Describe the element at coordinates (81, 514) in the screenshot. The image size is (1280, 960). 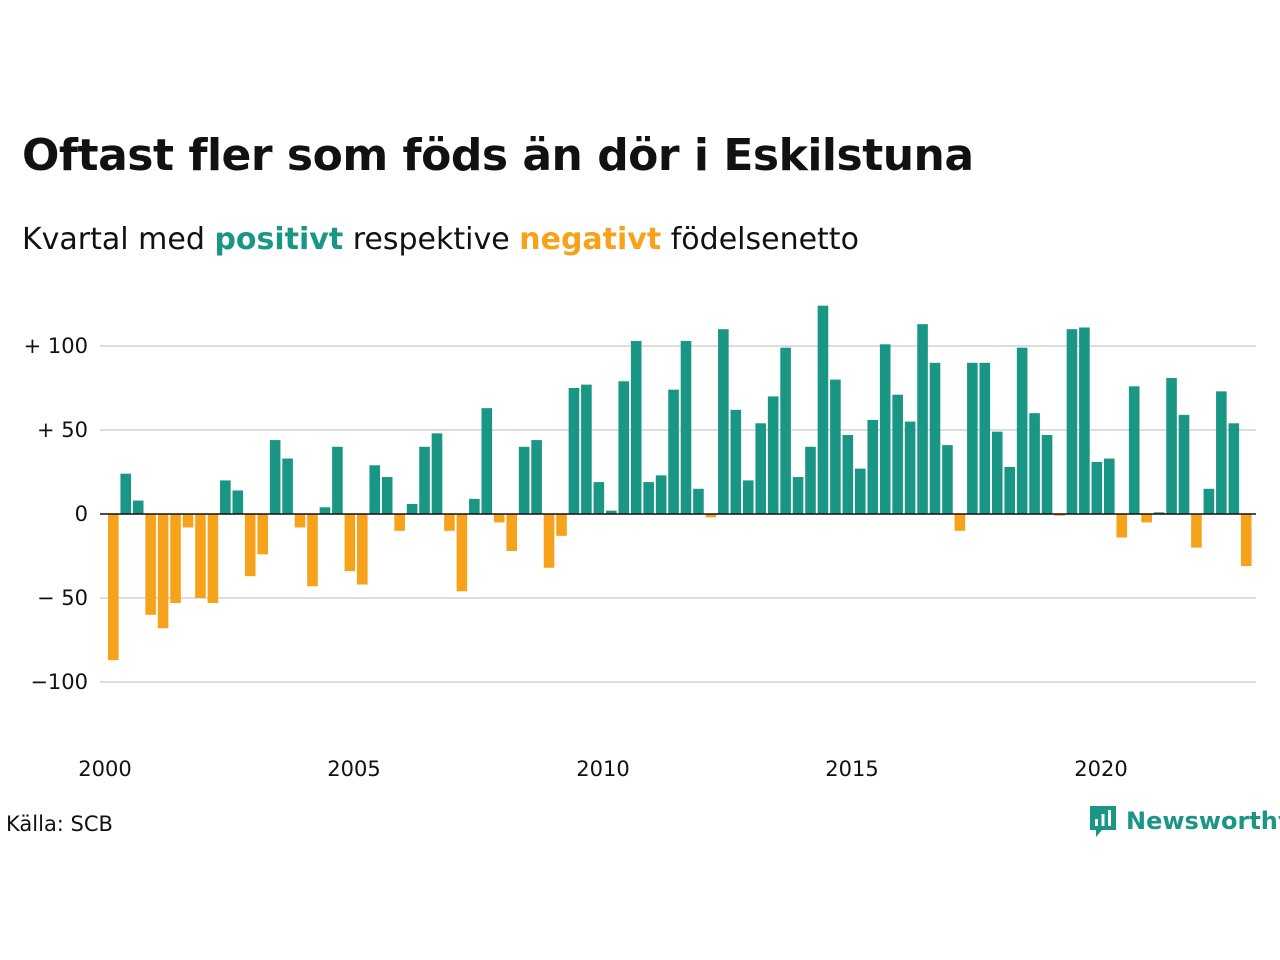
I see `y-tick-label: 0` at that location.